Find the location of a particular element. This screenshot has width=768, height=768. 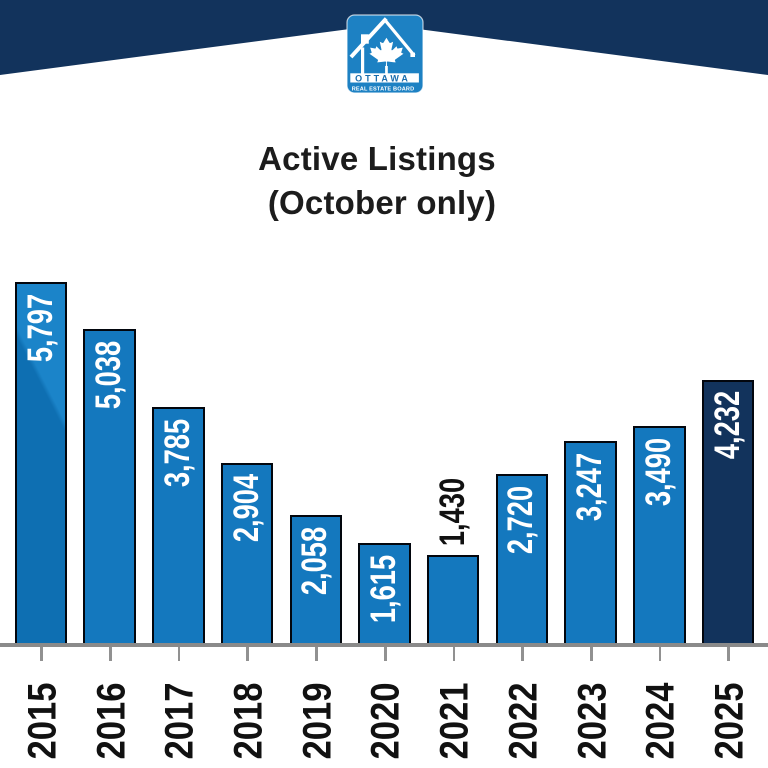

svg-text: OTTAWA is located at coordinates (383, 78).